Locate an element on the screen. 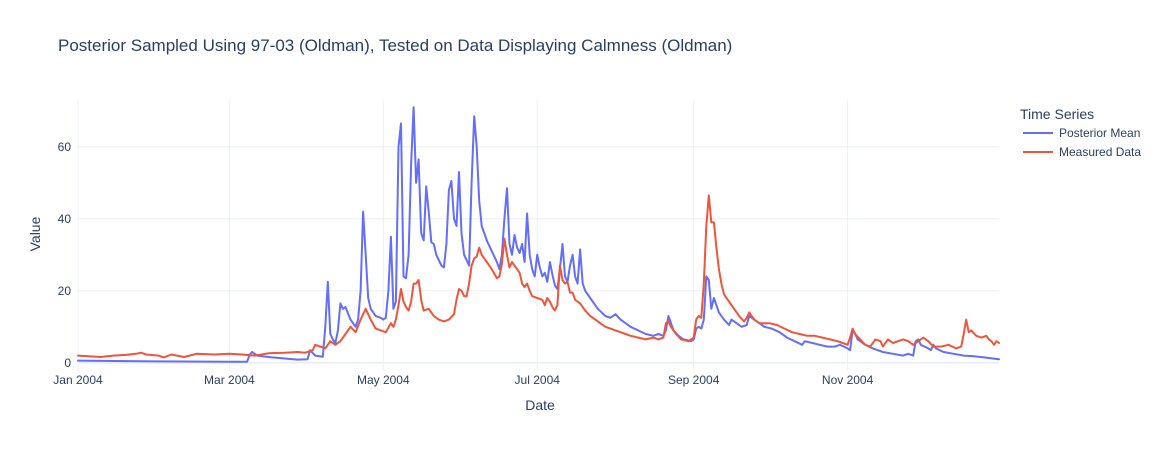  x-tick-label-0: Jan 2004 is located at coordinates (78, 380).